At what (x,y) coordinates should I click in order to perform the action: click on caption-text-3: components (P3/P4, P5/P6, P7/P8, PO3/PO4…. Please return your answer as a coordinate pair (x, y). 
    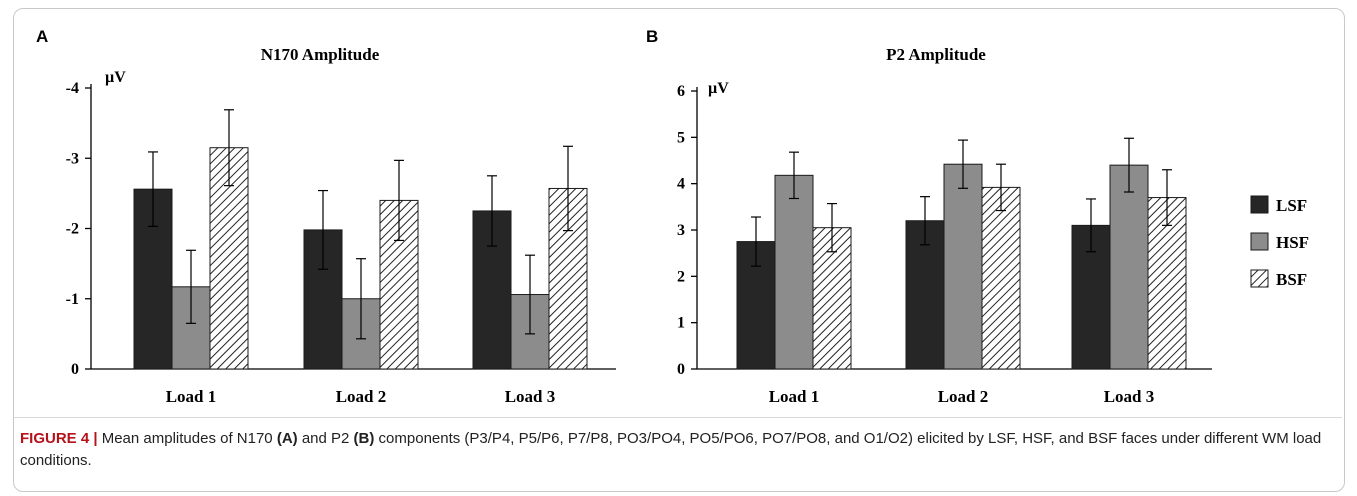
    Looking at the image, I should click on (671, 449).